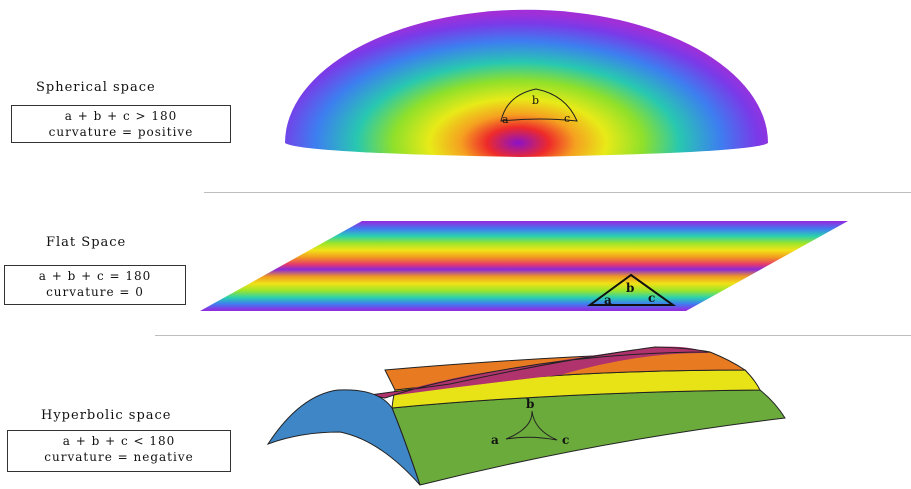 The height and width of the screenshot is (489, 911). I want to click on spherical-angle-a: a, so click(505, 119).